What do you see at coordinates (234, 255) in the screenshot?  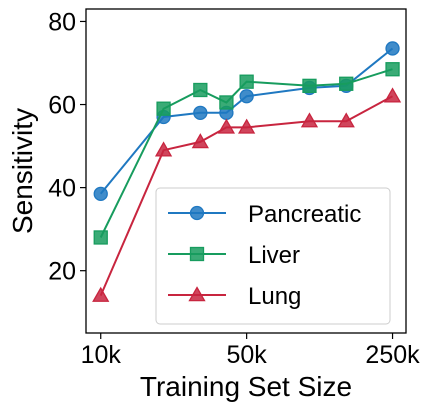 I see `legend-item: Liver` at bounding box center [234, 255].